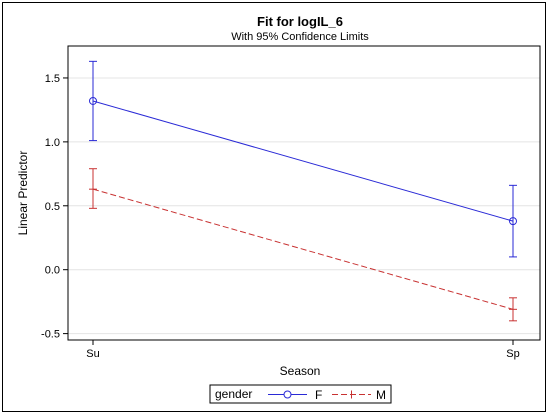 The image size is (550, 417). I want to click on chart-subtitle: With 95% Confidence Limits, so click(300, 37).